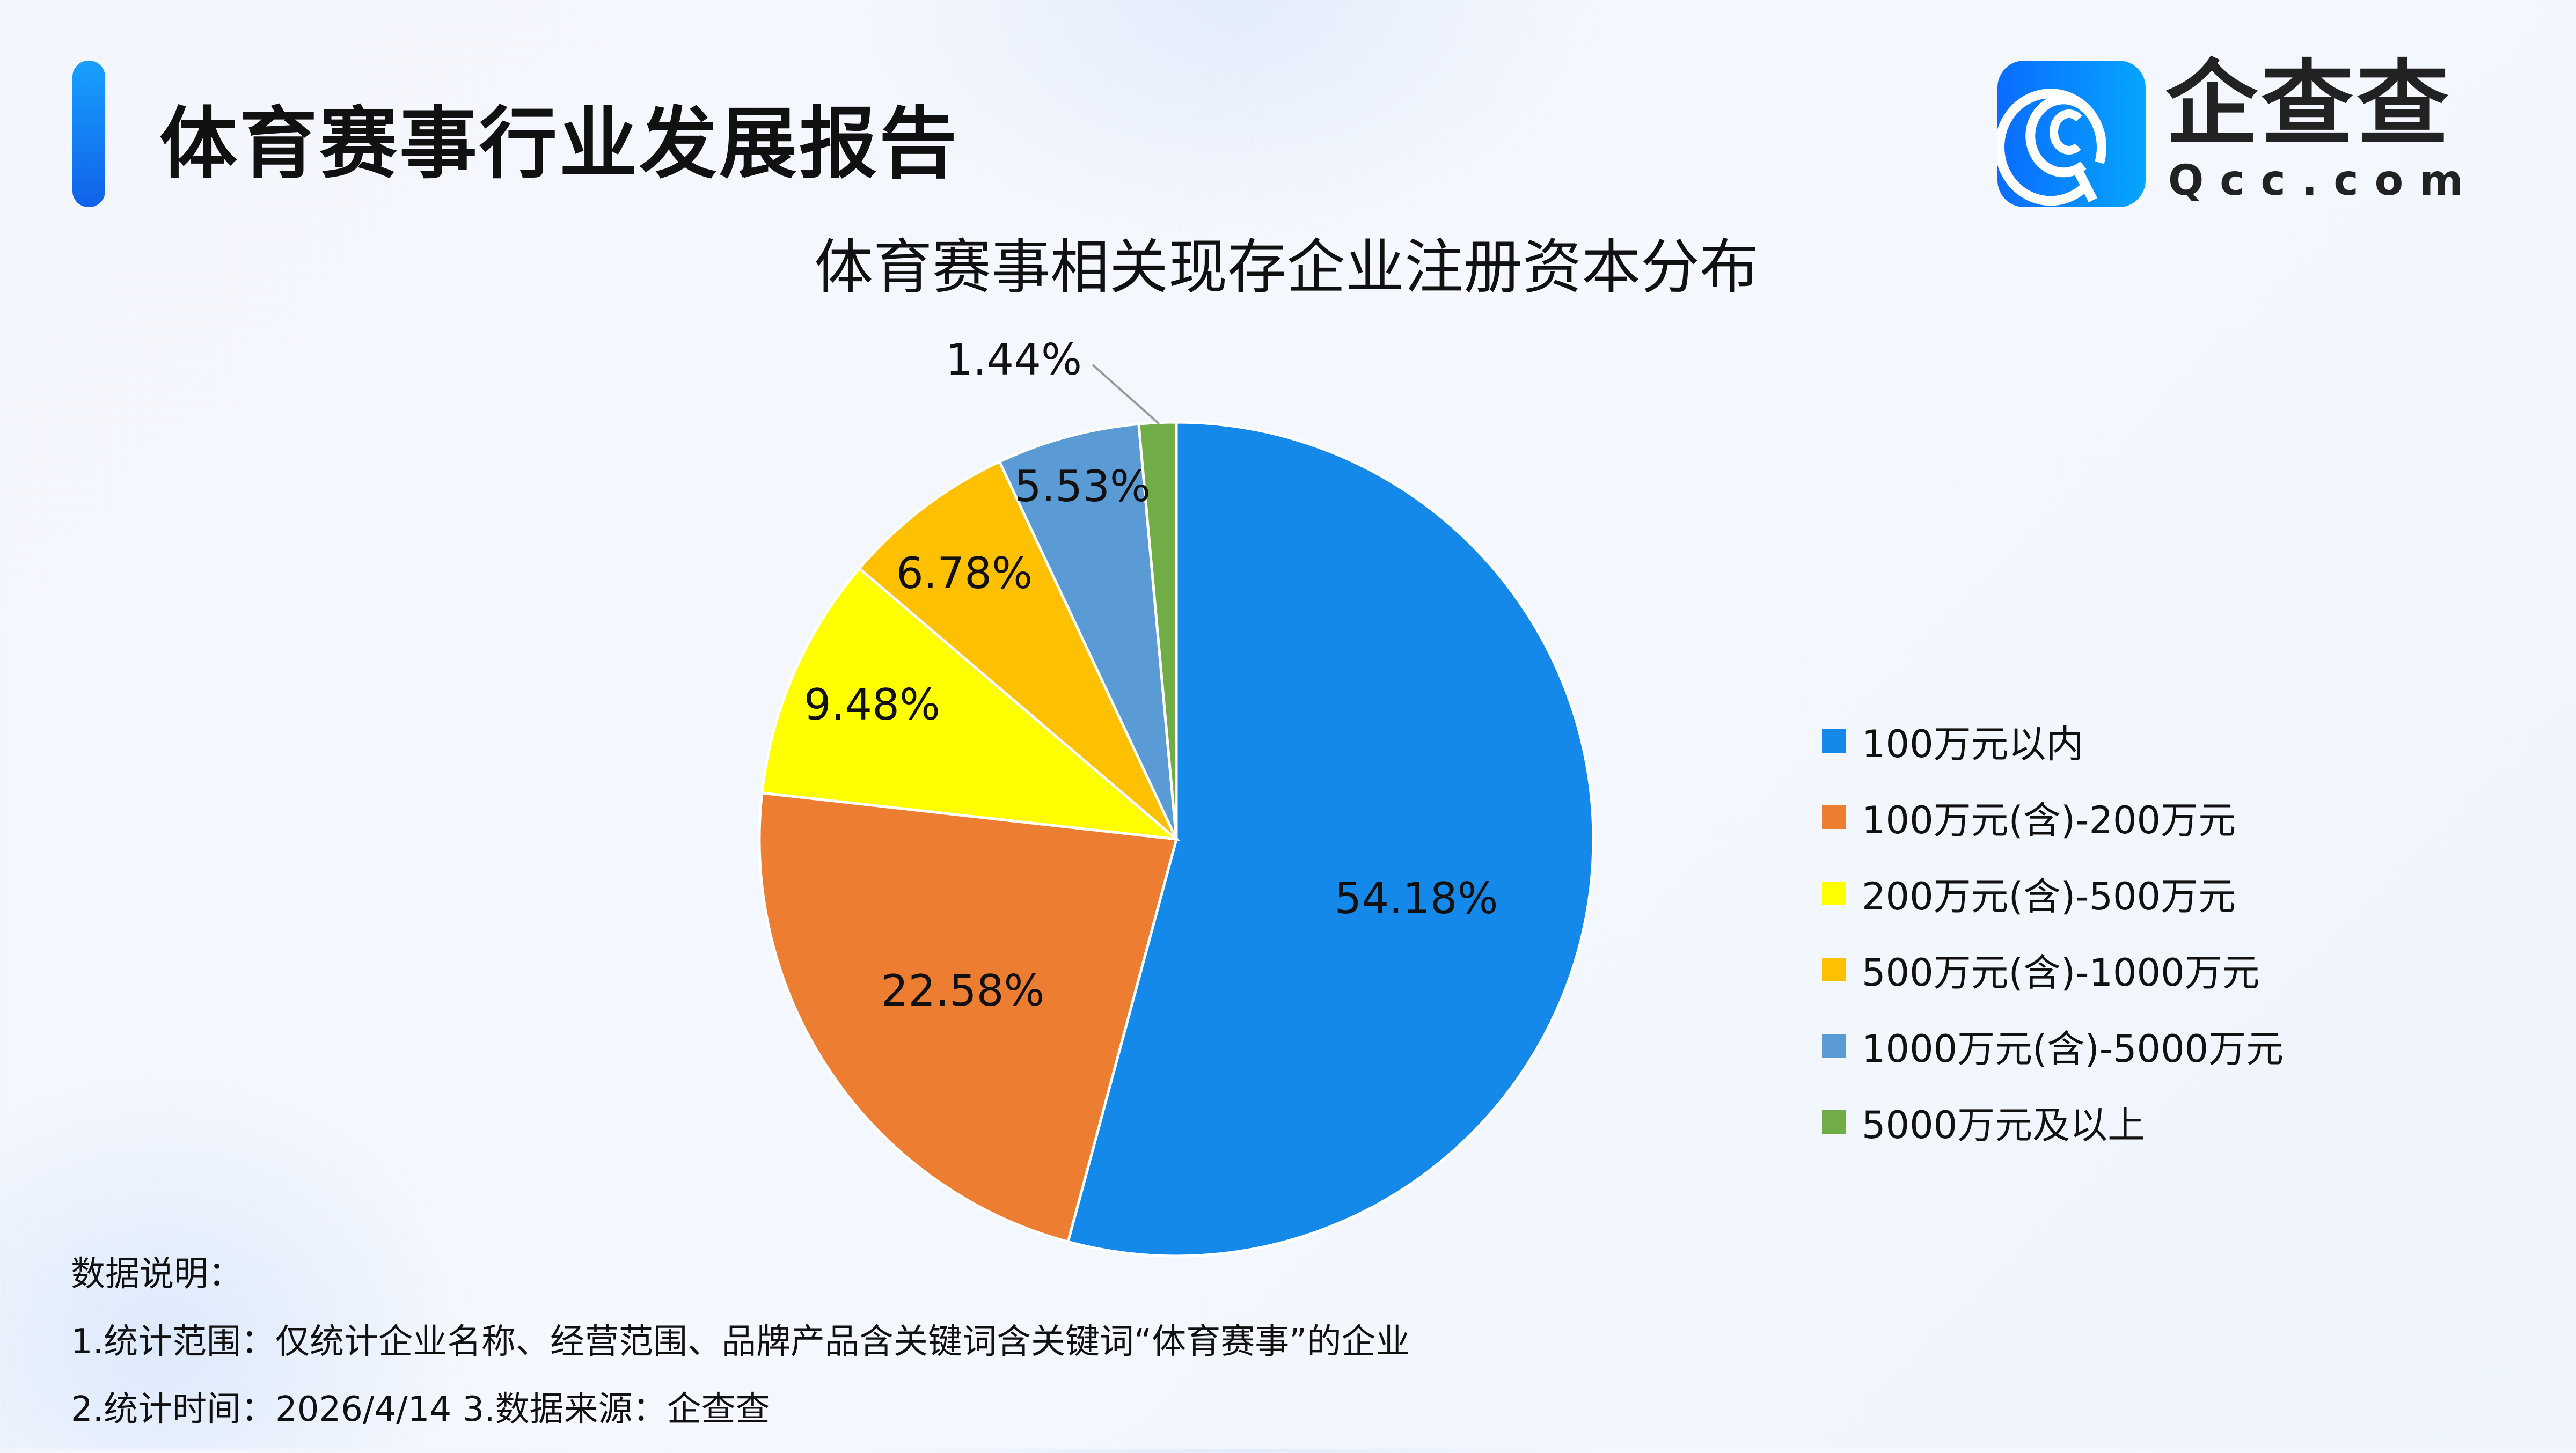 The image size is (2576, 1453). Describe the element at coordinates (559, 144) in the screenshot. I see `page-title: 体育赛事行业发展报告` at that location.